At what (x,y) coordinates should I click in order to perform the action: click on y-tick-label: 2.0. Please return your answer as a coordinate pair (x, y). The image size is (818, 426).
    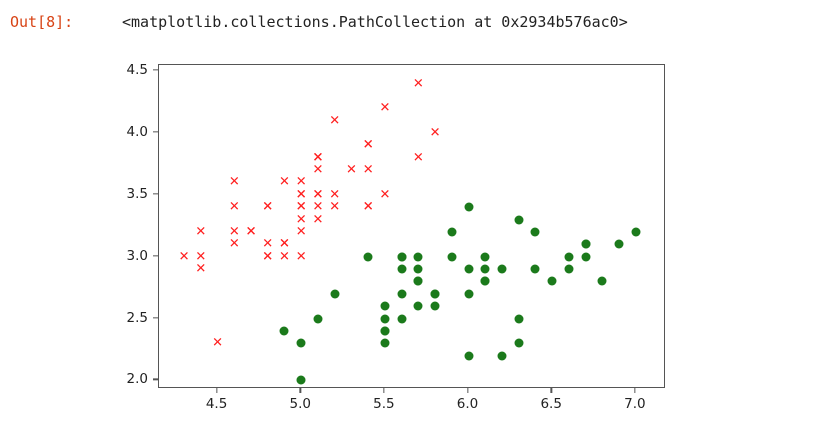
    Looking at the image, I should click on (137, 379).